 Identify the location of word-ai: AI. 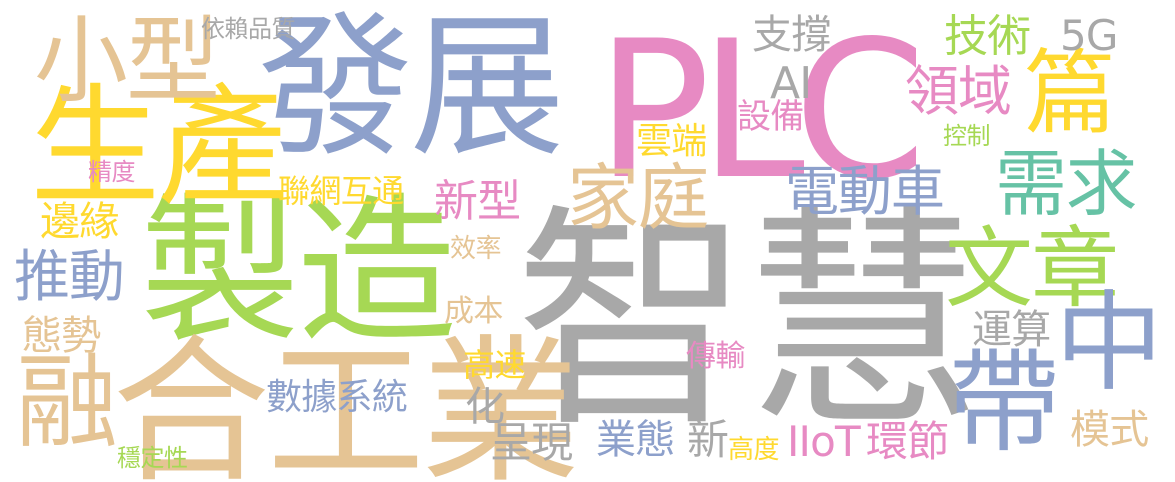
(791, 83).